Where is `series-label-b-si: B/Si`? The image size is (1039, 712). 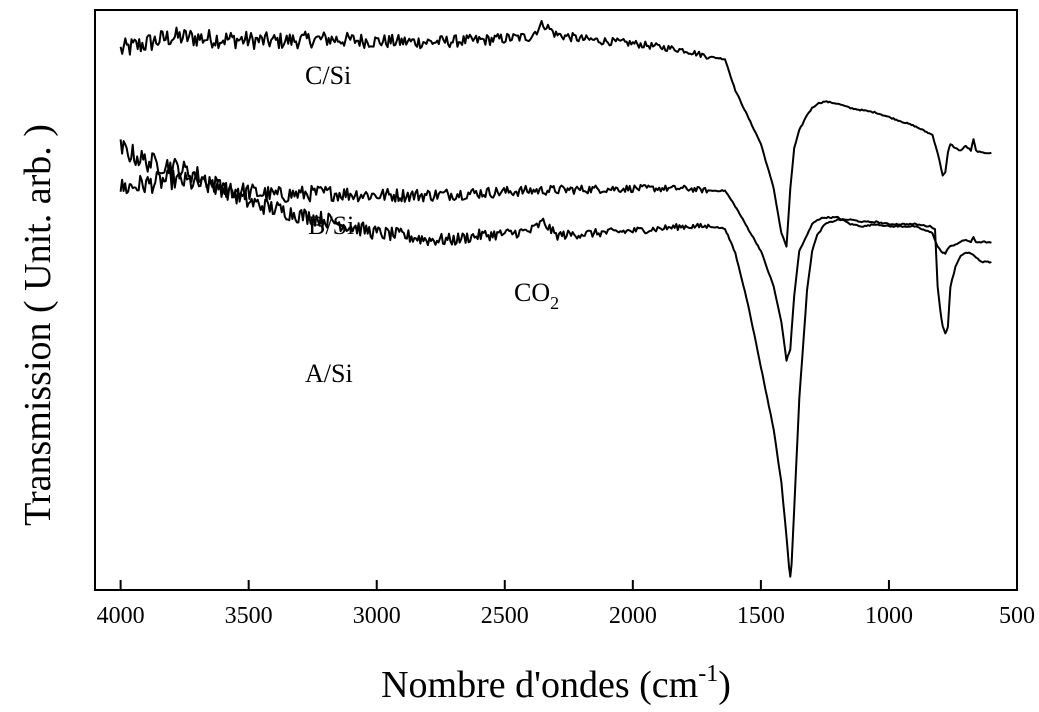 series-label-b-si: B/Si is located at coordinates (331, 225).